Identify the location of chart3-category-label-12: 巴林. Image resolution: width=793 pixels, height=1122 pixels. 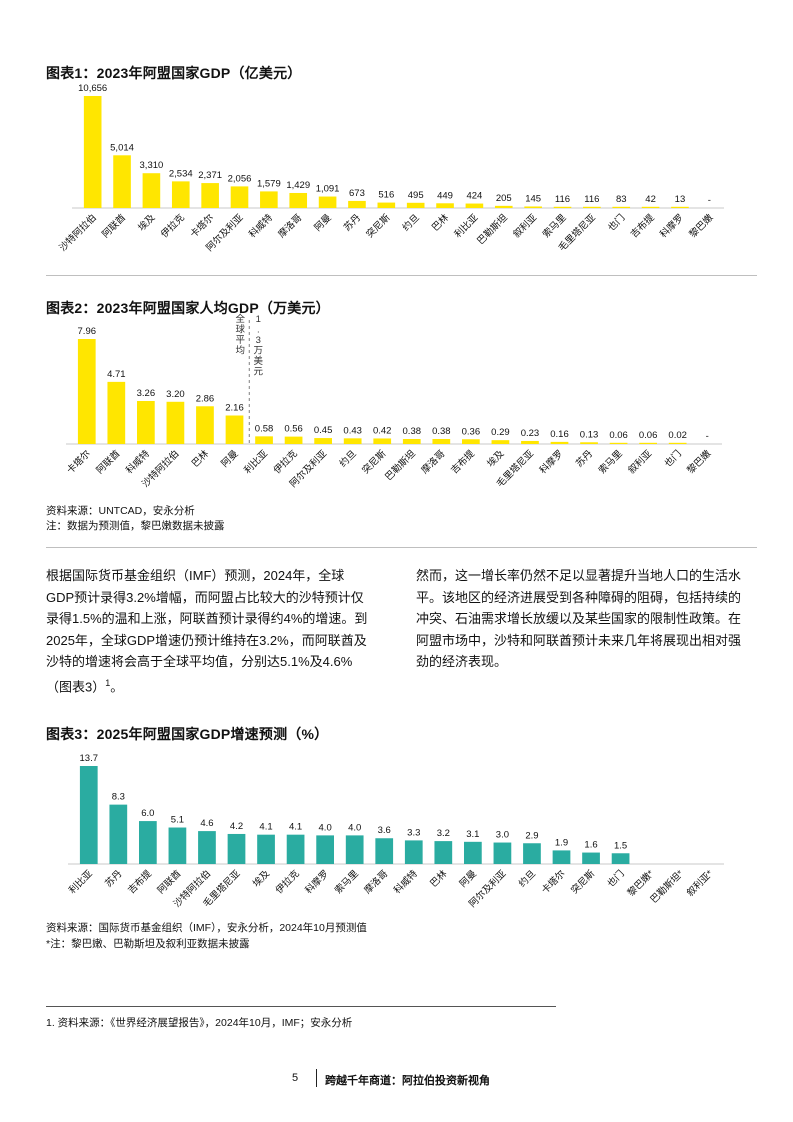
(439, 878).